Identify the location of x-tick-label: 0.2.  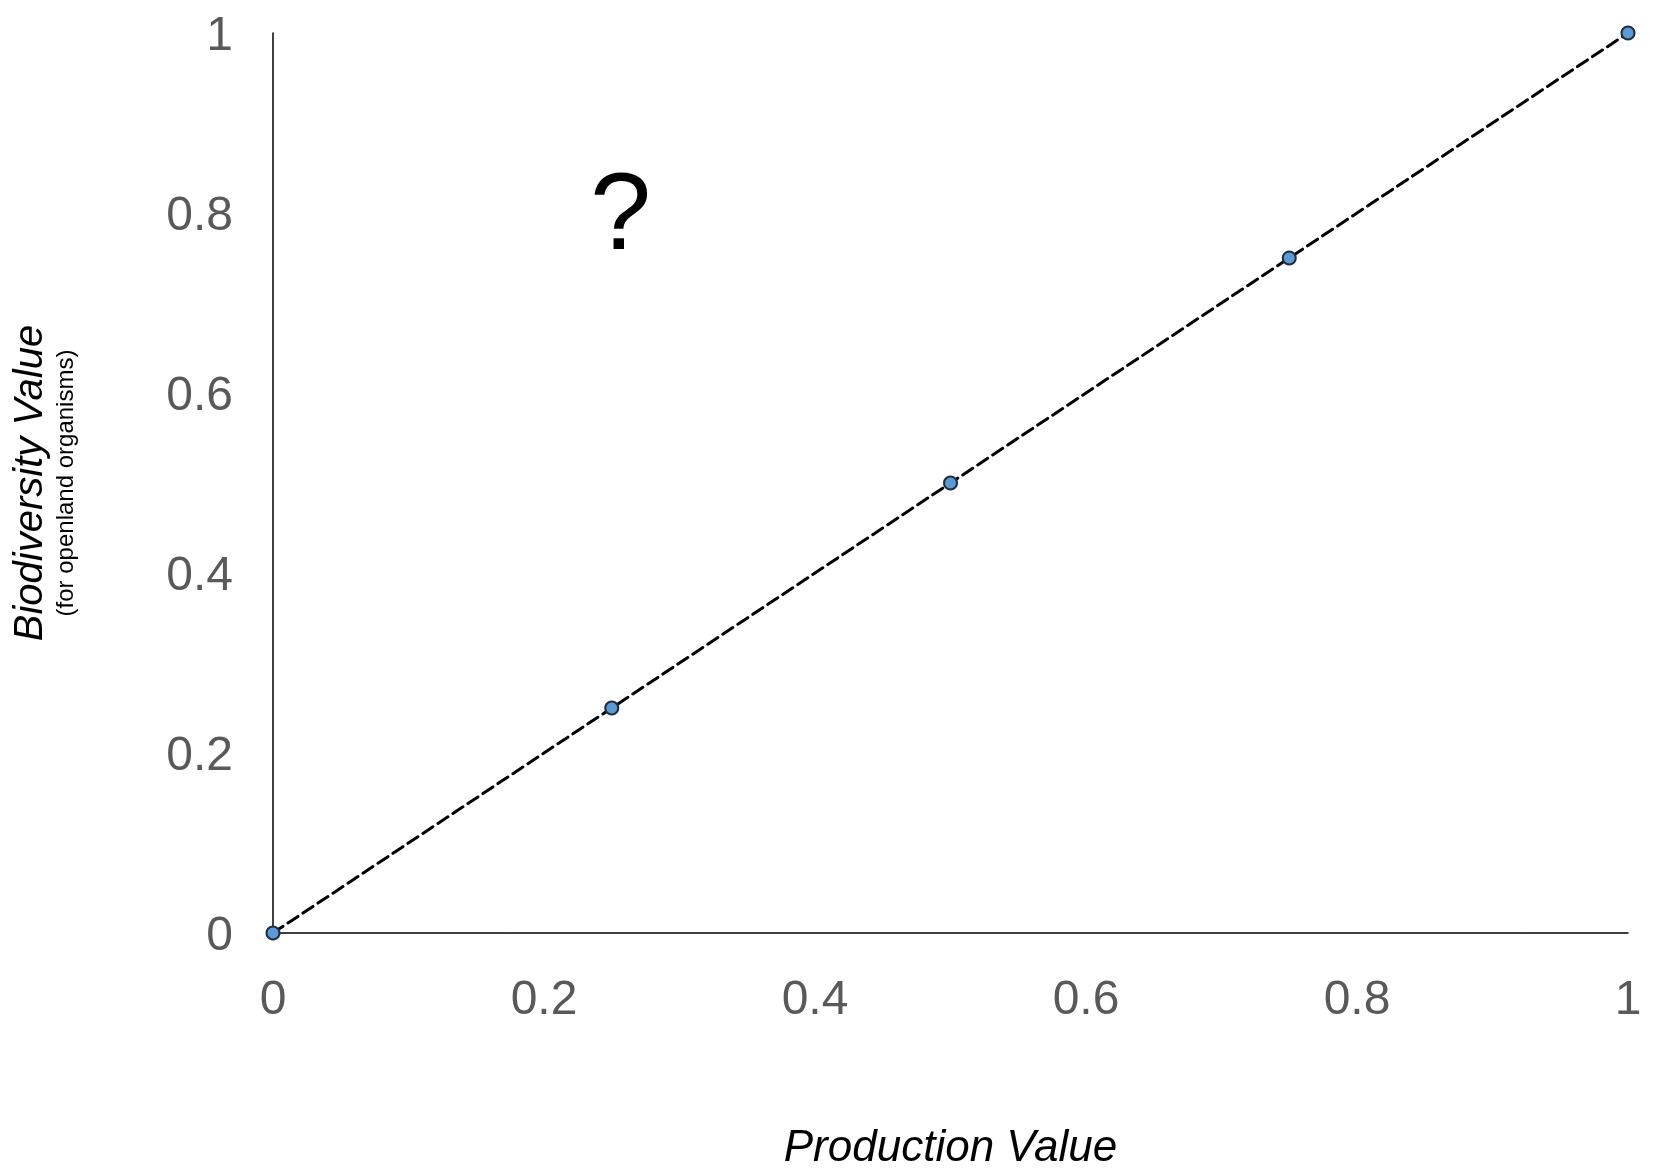
(544, 997).